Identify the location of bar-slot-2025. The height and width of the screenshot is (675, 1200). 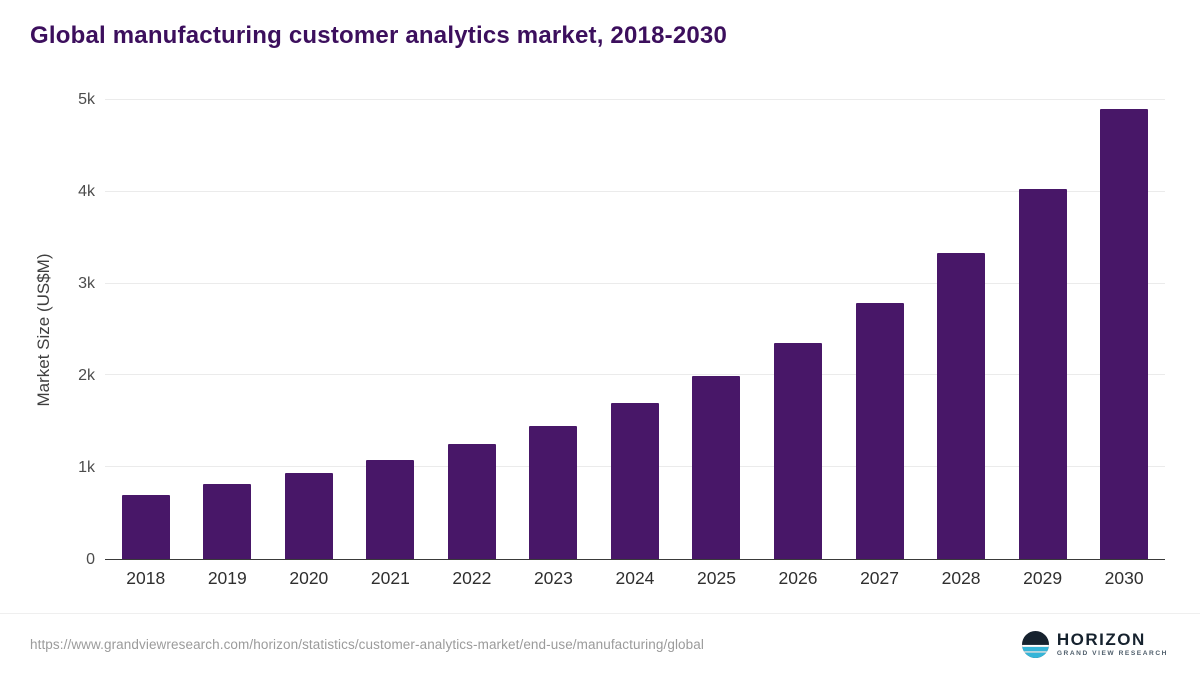
(717, 329).